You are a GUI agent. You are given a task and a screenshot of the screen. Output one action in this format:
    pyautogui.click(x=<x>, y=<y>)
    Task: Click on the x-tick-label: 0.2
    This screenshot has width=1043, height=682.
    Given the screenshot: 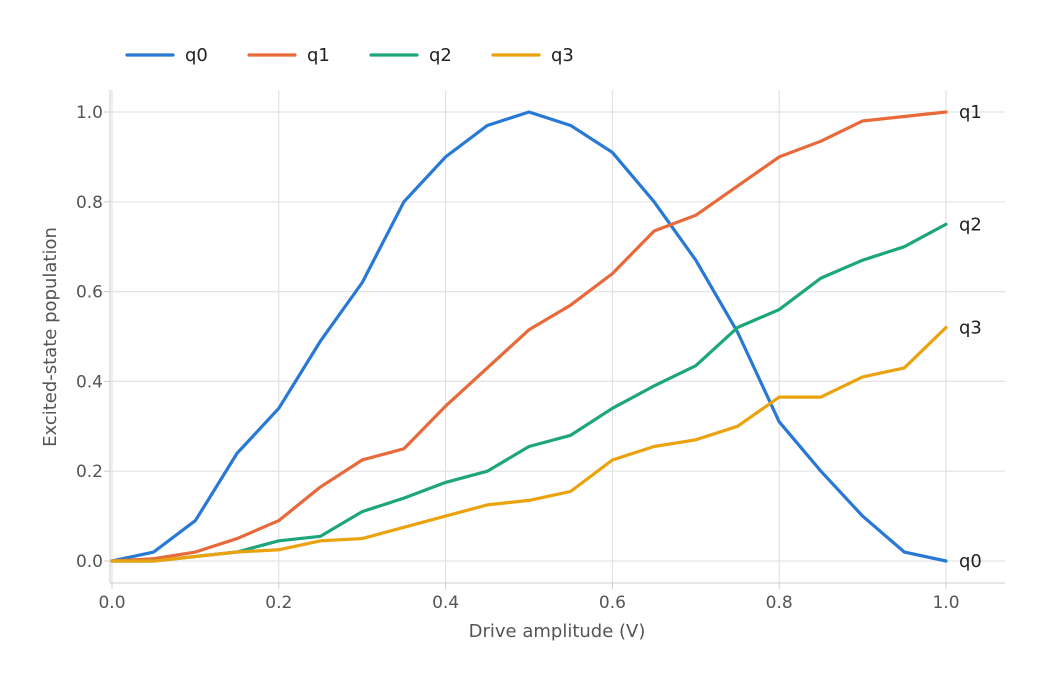 What is the action you would take?
    pyautogui.click(x=278, y=603)
    